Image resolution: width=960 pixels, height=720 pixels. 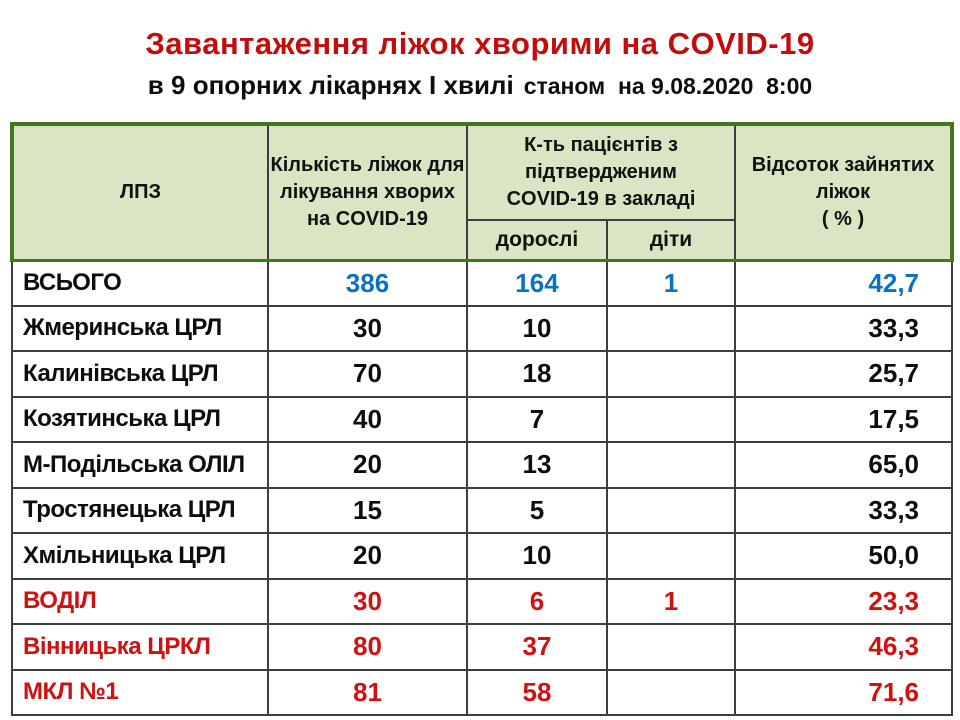 What do you see at coordinates (140, 556) in the screenshot?
I see `hospital-name-cell: Хмільницька ЦРЛ` at bounding box center [140, 556].